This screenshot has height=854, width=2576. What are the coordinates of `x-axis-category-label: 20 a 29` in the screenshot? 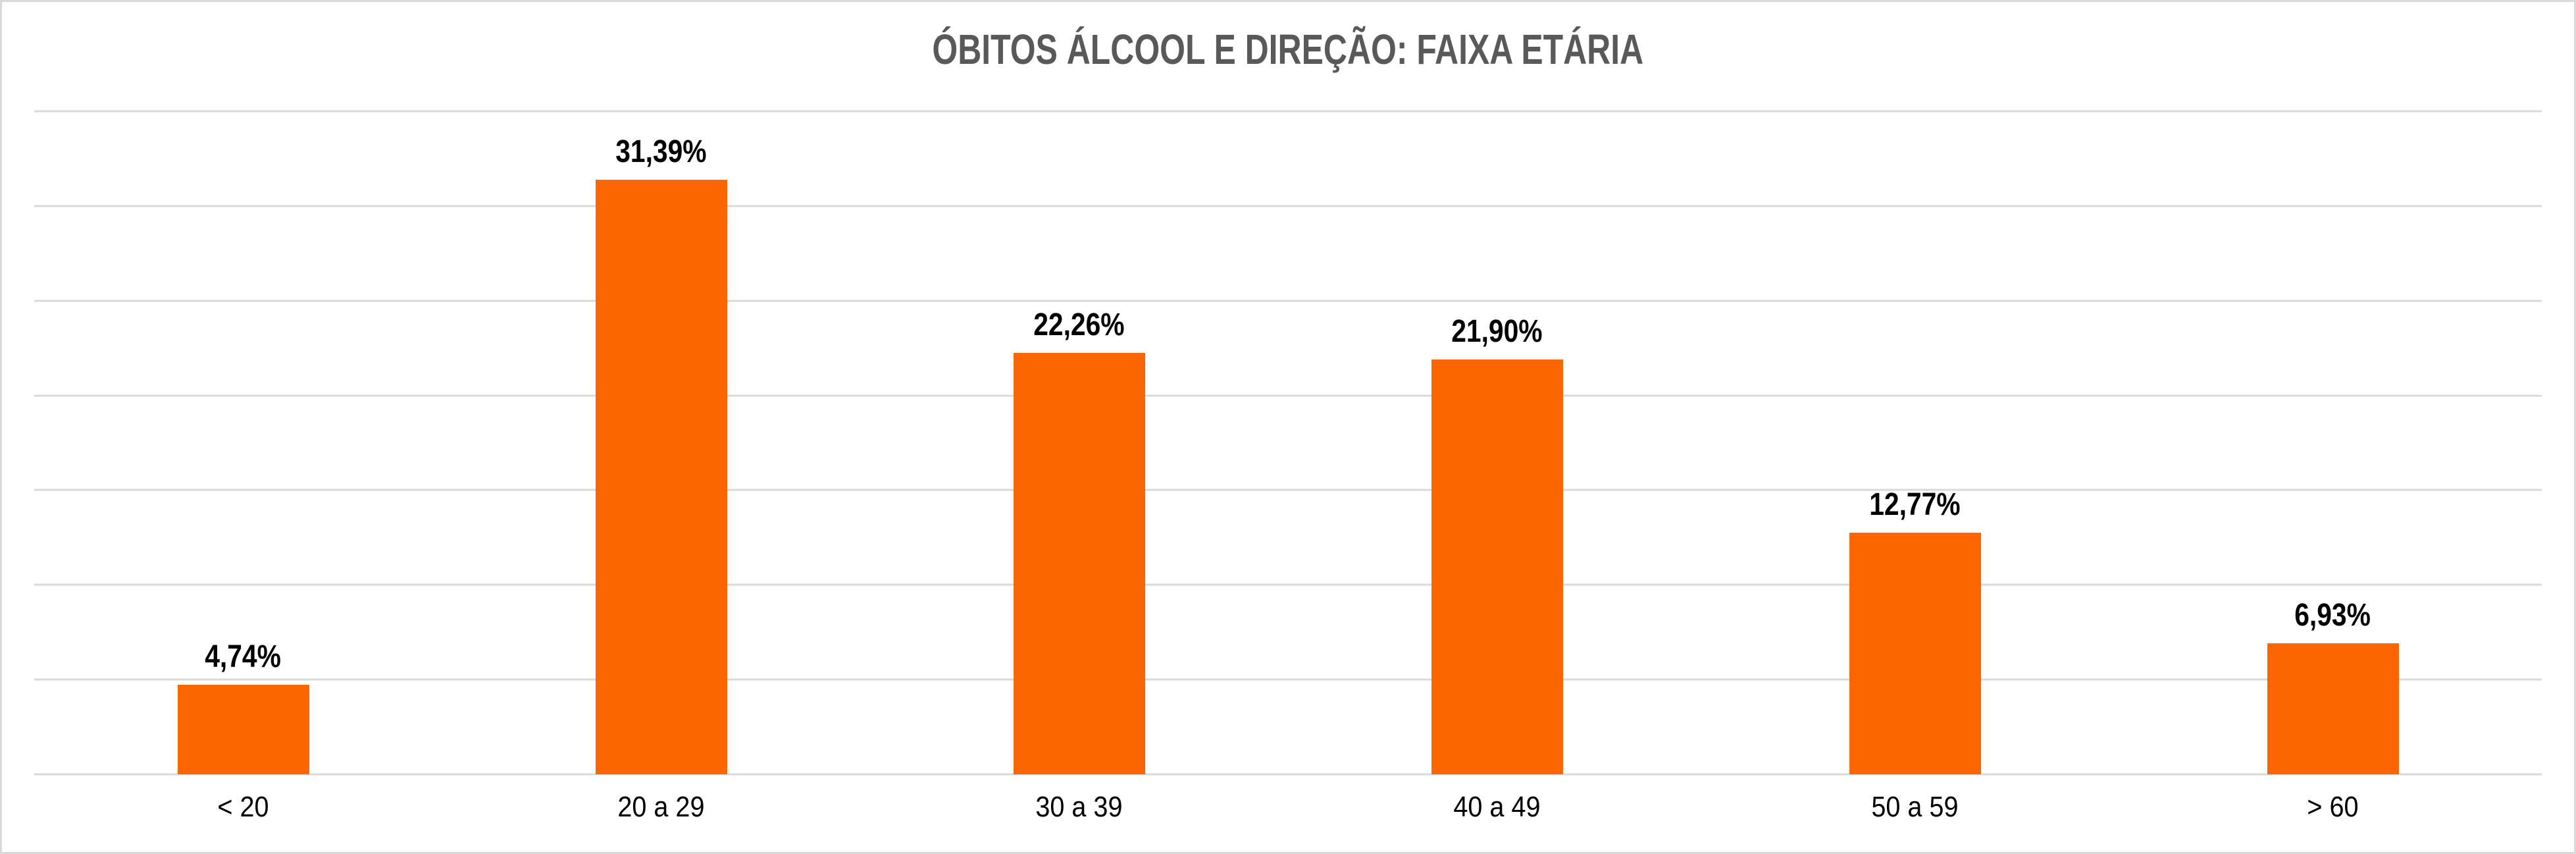 It's located at (661, 808).